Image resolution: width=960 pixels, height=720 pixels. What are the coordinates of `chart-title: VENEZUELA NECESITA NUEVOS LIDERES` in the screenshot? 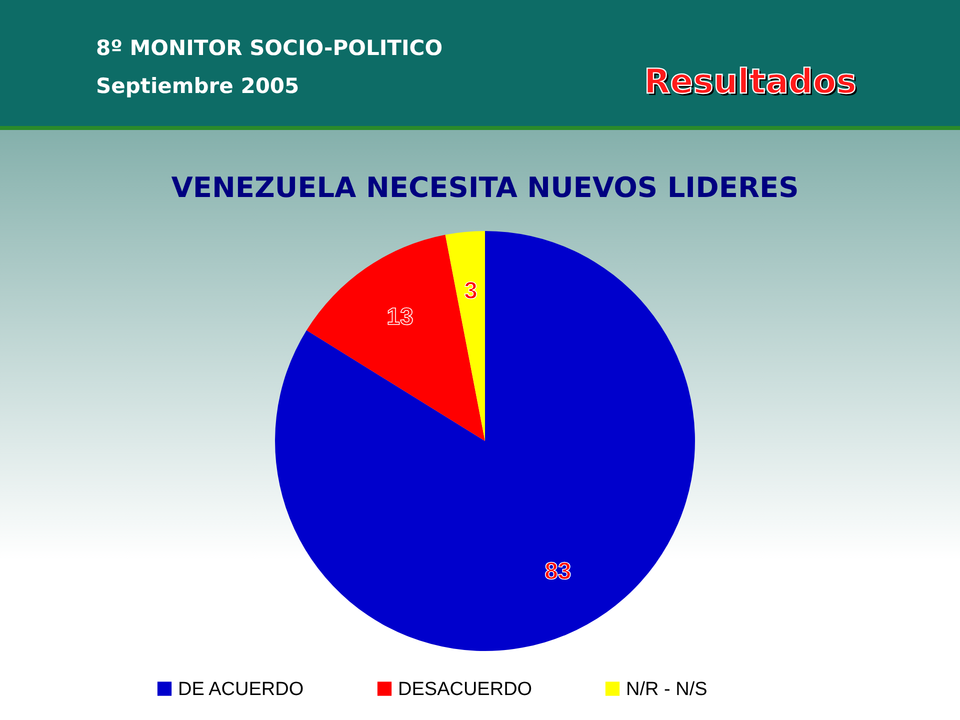 It's located at (485, 187).